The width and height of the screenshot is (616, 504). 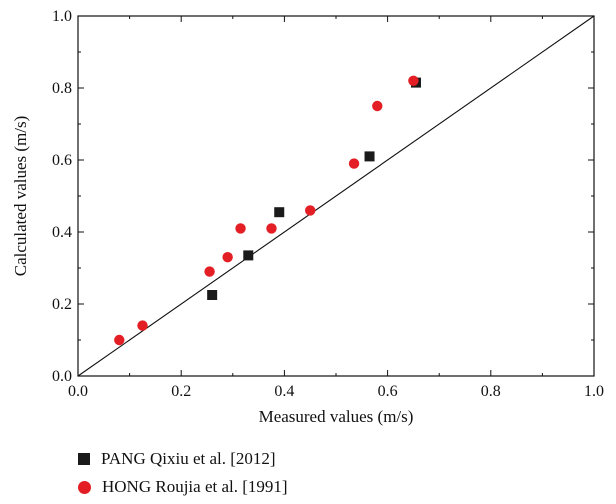 What do you see at coordinates (62, 232) in the screenshot?
I see `y-tick-label: 0.4` at bounding box center [62, 232].